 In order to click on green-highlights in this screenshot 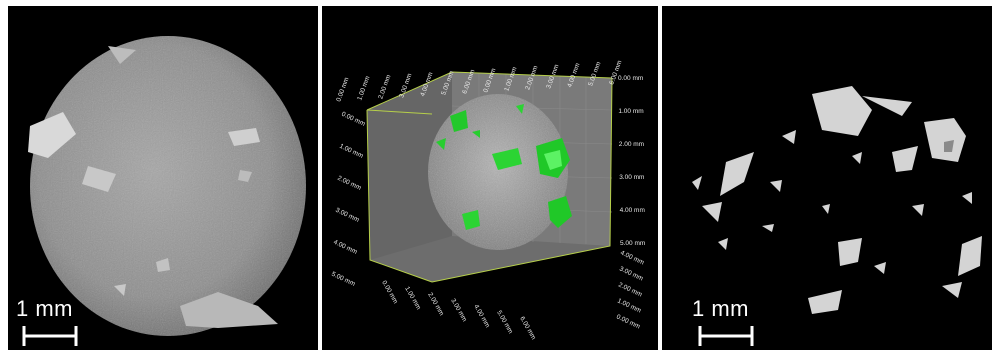, I will do `click(504, 167)`.